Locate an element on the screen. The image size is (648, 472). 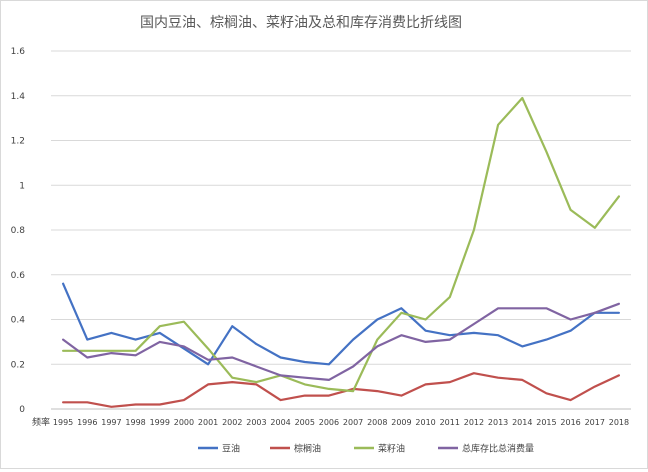
y-tick-label: 0.4 is located at coordinates (18, 321).